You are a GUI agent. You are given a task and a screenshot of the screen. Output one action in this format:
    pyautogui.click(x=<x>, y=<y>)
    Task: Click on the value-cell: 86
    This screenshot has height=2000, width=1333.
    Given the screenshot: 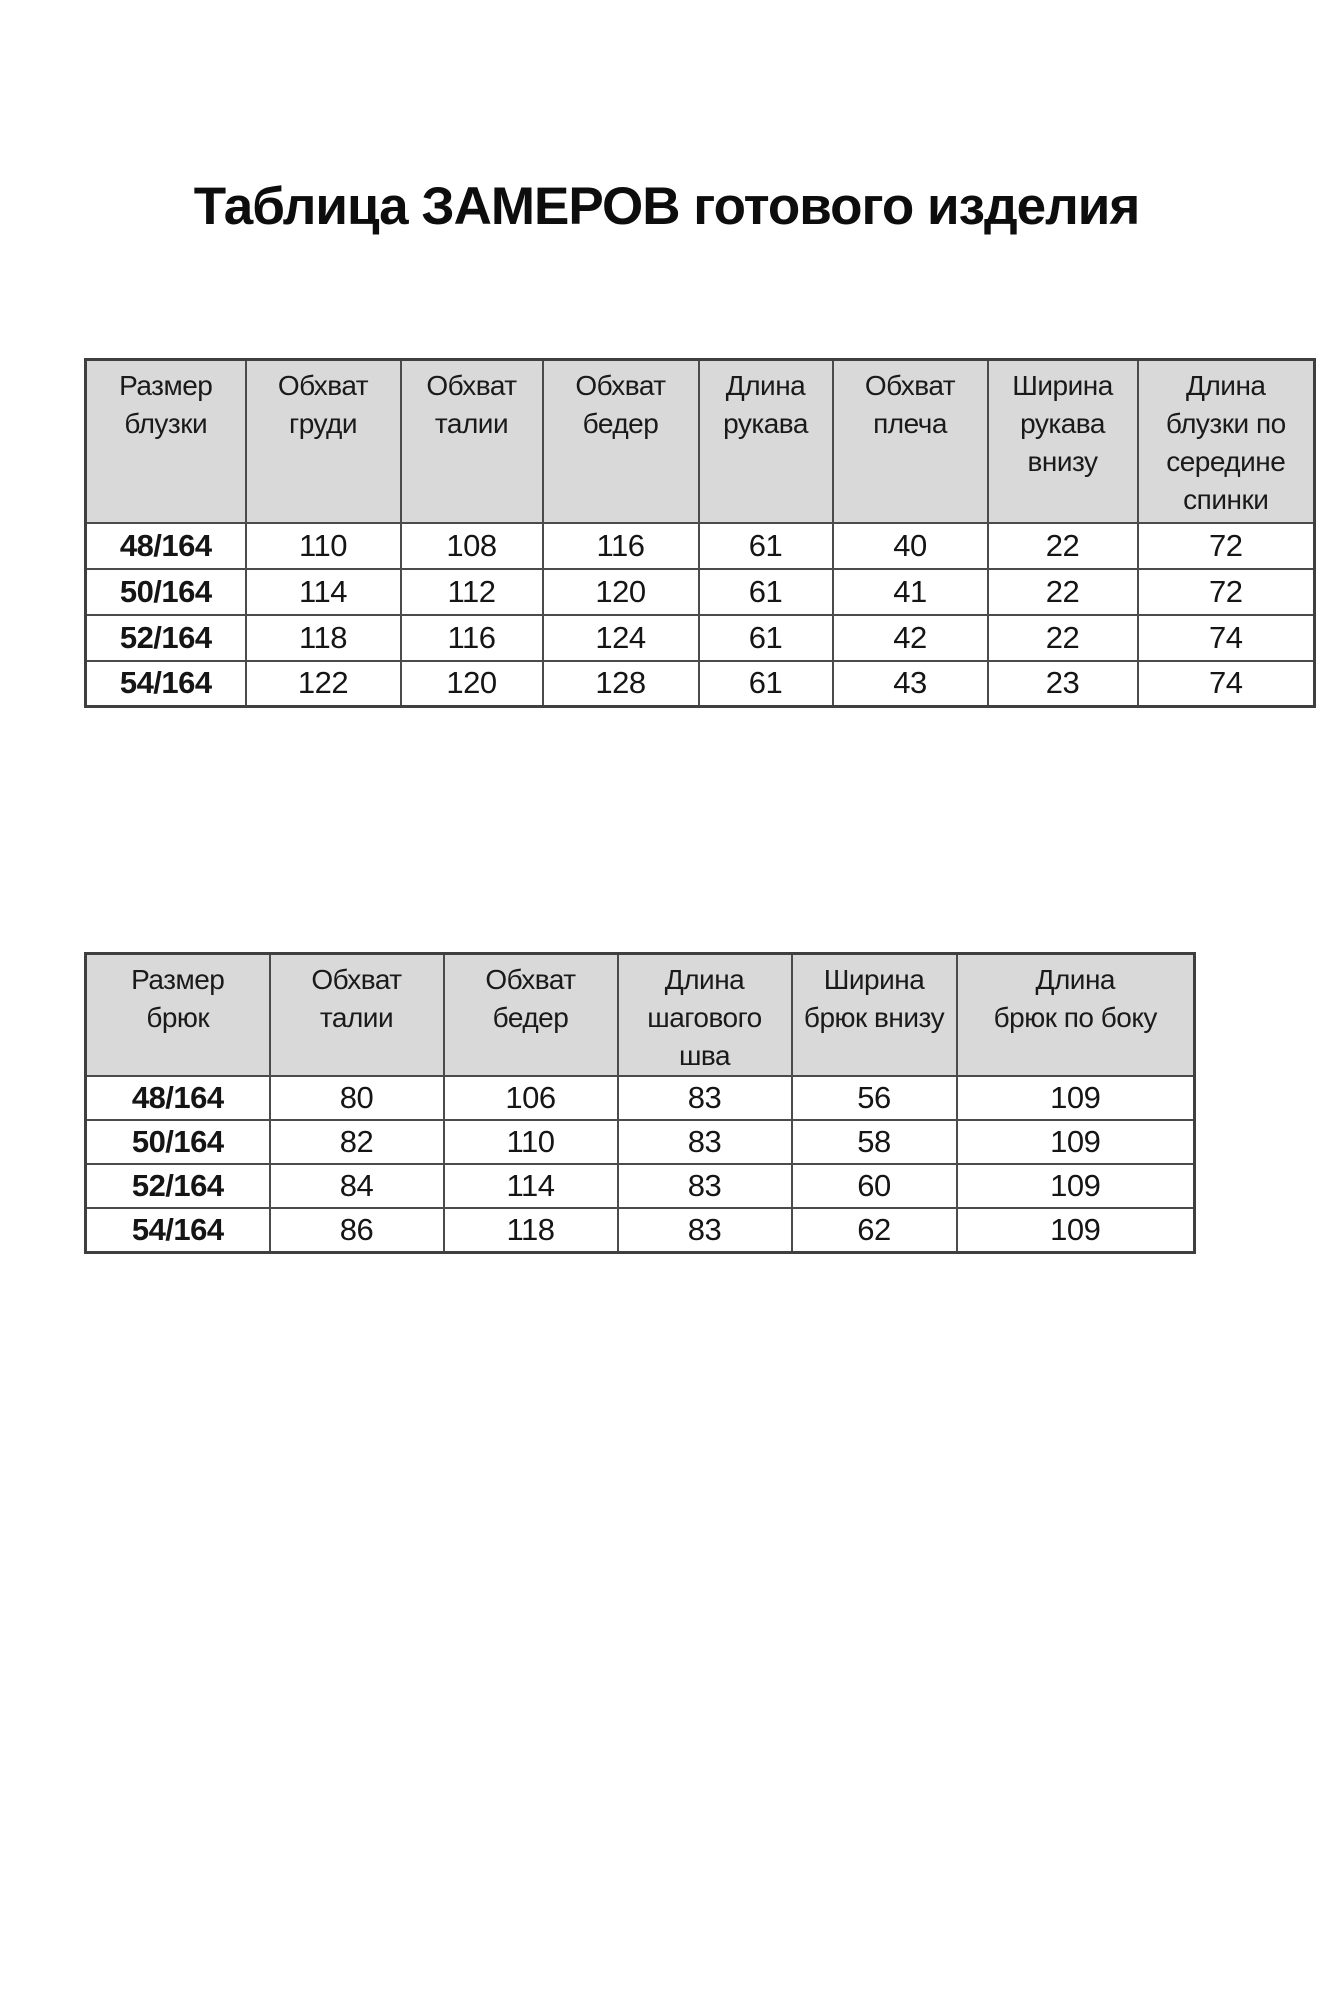 What is the action you would take?
    pyautogui.click(x=356, y=1230)
    